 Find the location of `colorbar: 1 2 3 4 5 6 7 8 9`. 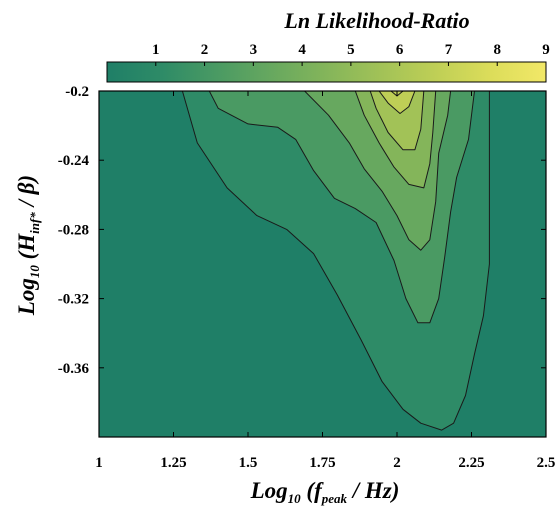

colorbar: 1 2 3 4 5 6 7 8 9 is located at coordinates (328, 62).